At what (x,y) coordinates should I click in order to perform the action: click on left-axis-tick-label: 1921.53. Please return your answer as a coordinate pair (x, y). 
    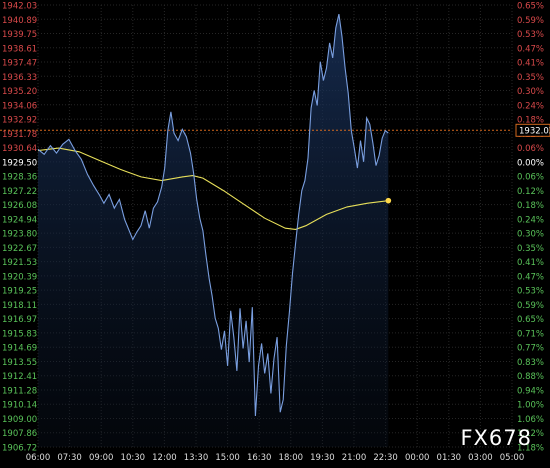
    Looking at the image, I should click on (19, 263).